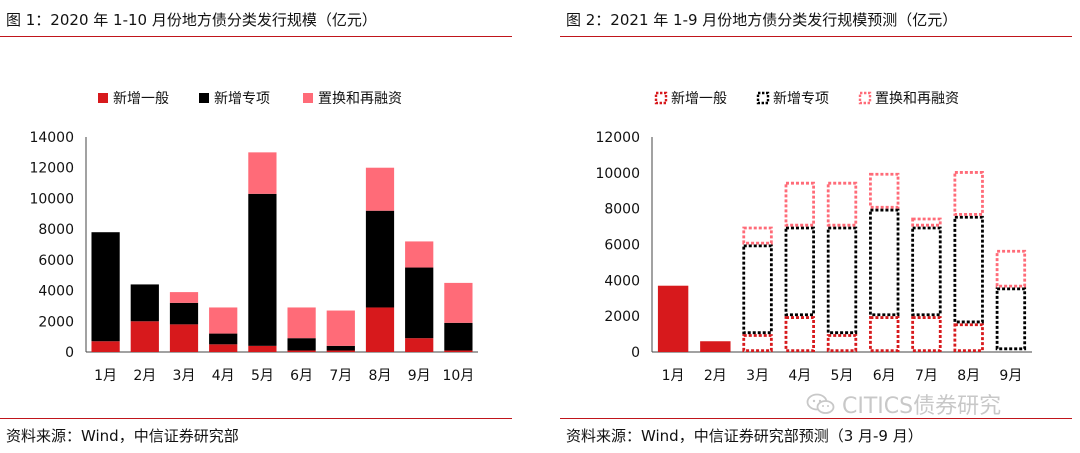 This screenshot has width=1080, height=453. Describe the element at coordinates (458, 376) in the screenshot. I see `x-tick-label: 10月` at that location.